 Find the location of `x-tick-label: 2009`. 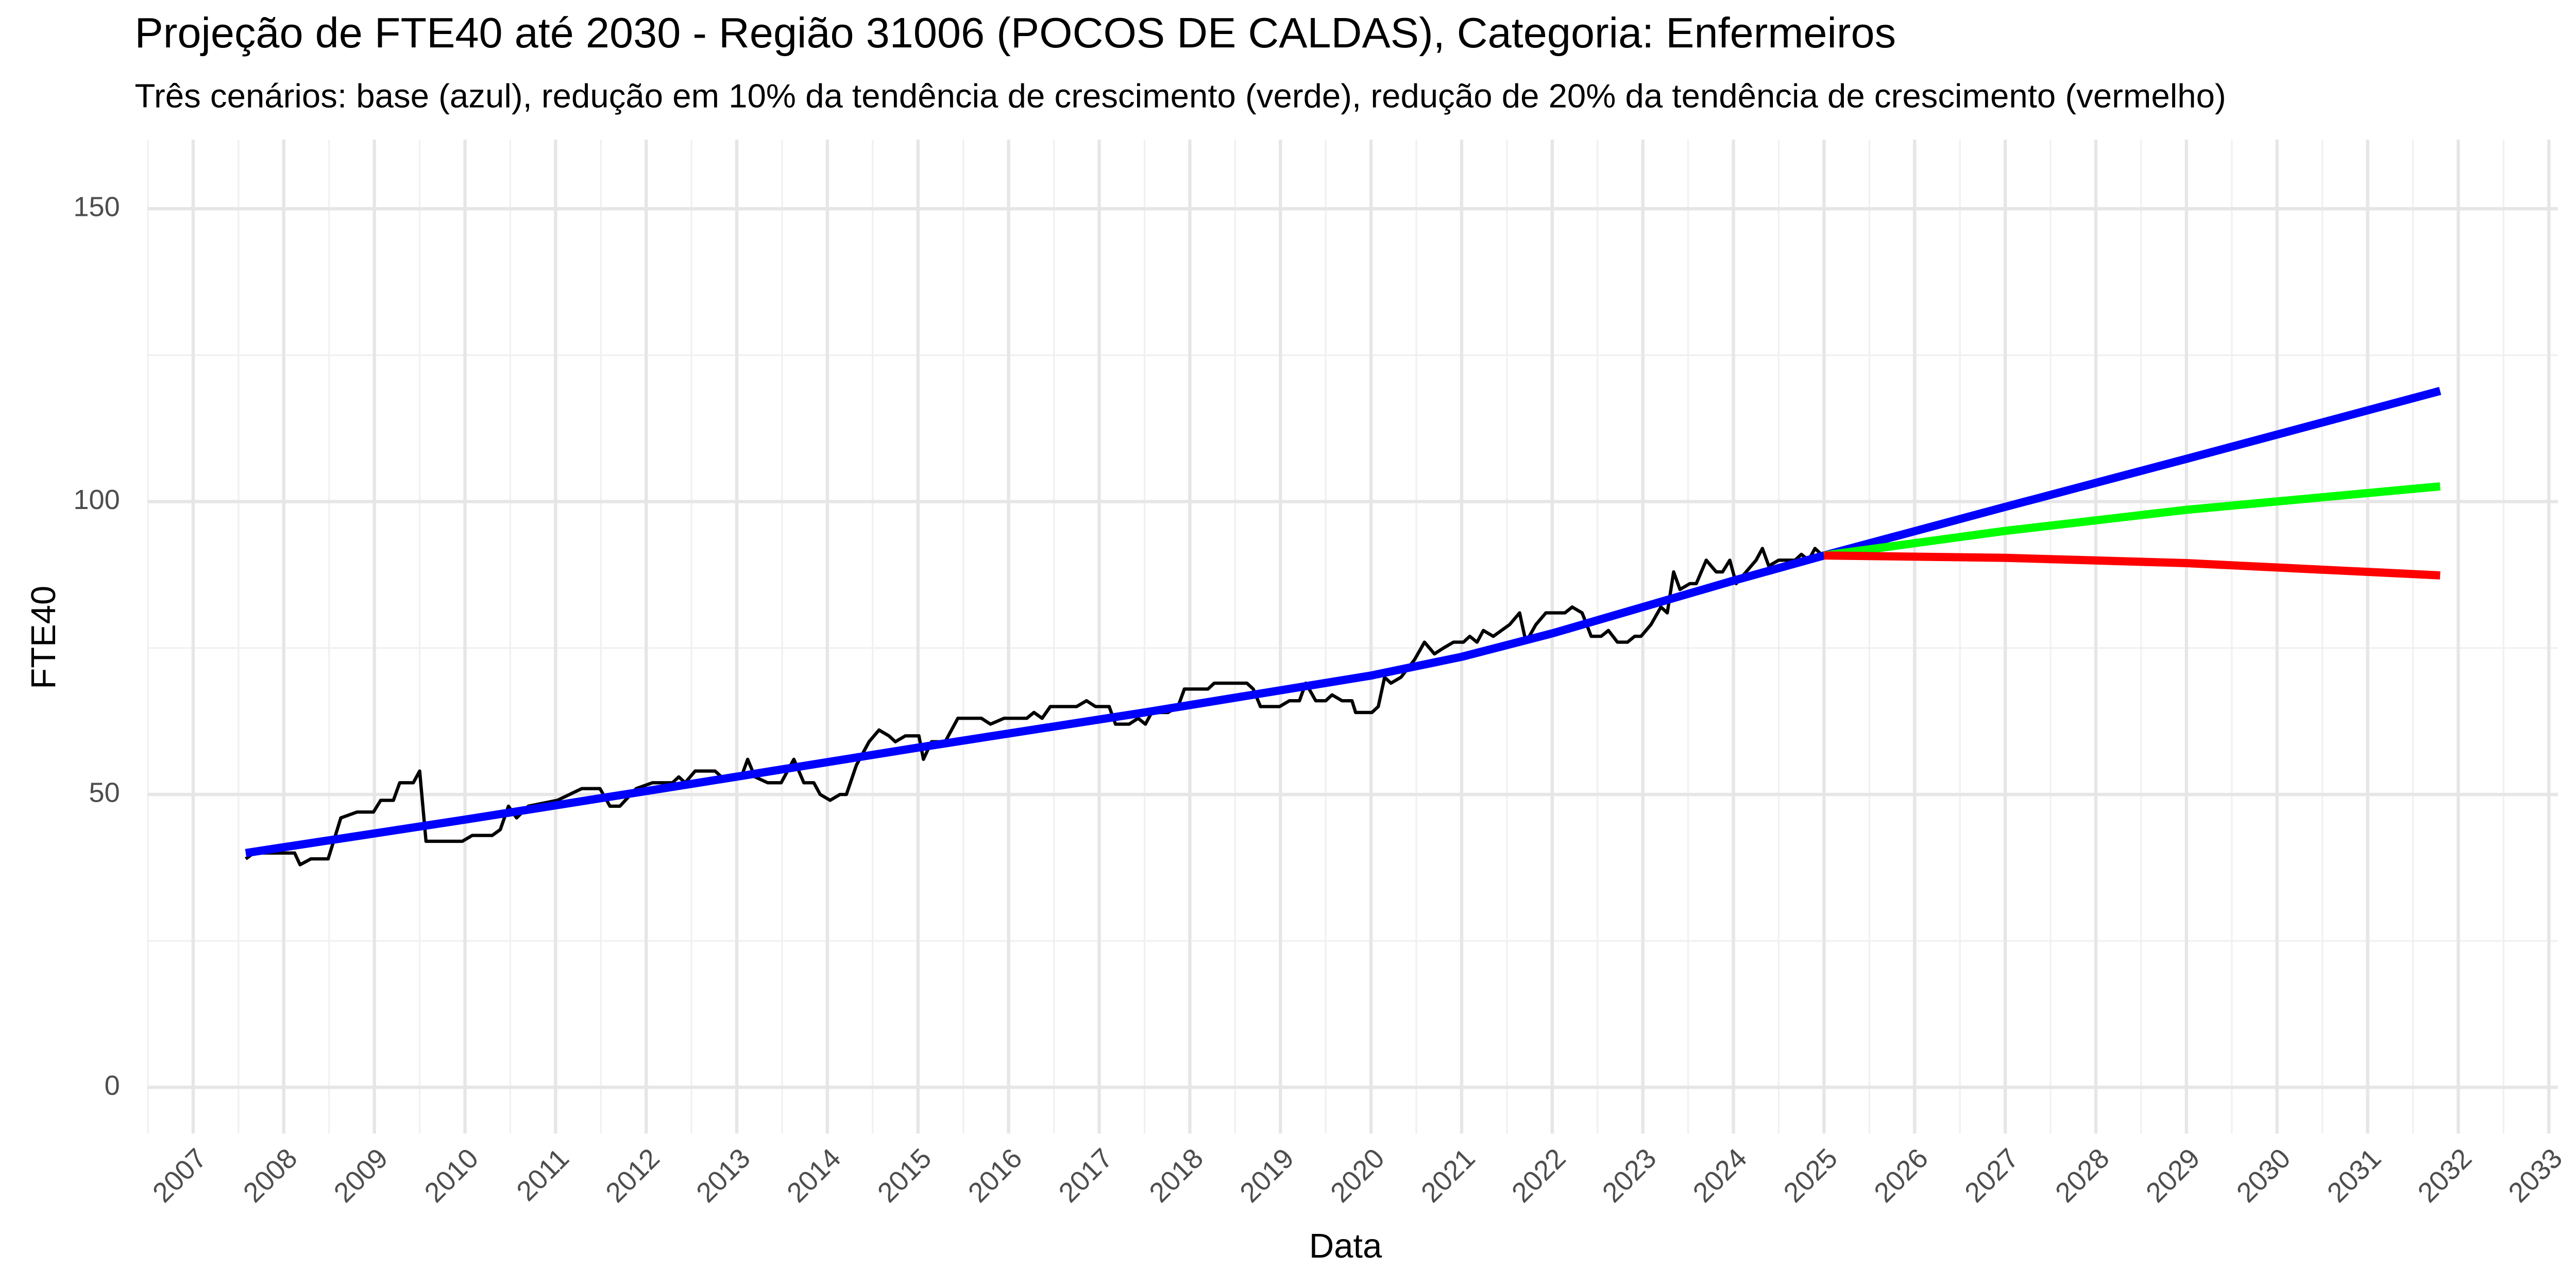

x-tick-label: 2009 is located at coordinates (361, 1176).